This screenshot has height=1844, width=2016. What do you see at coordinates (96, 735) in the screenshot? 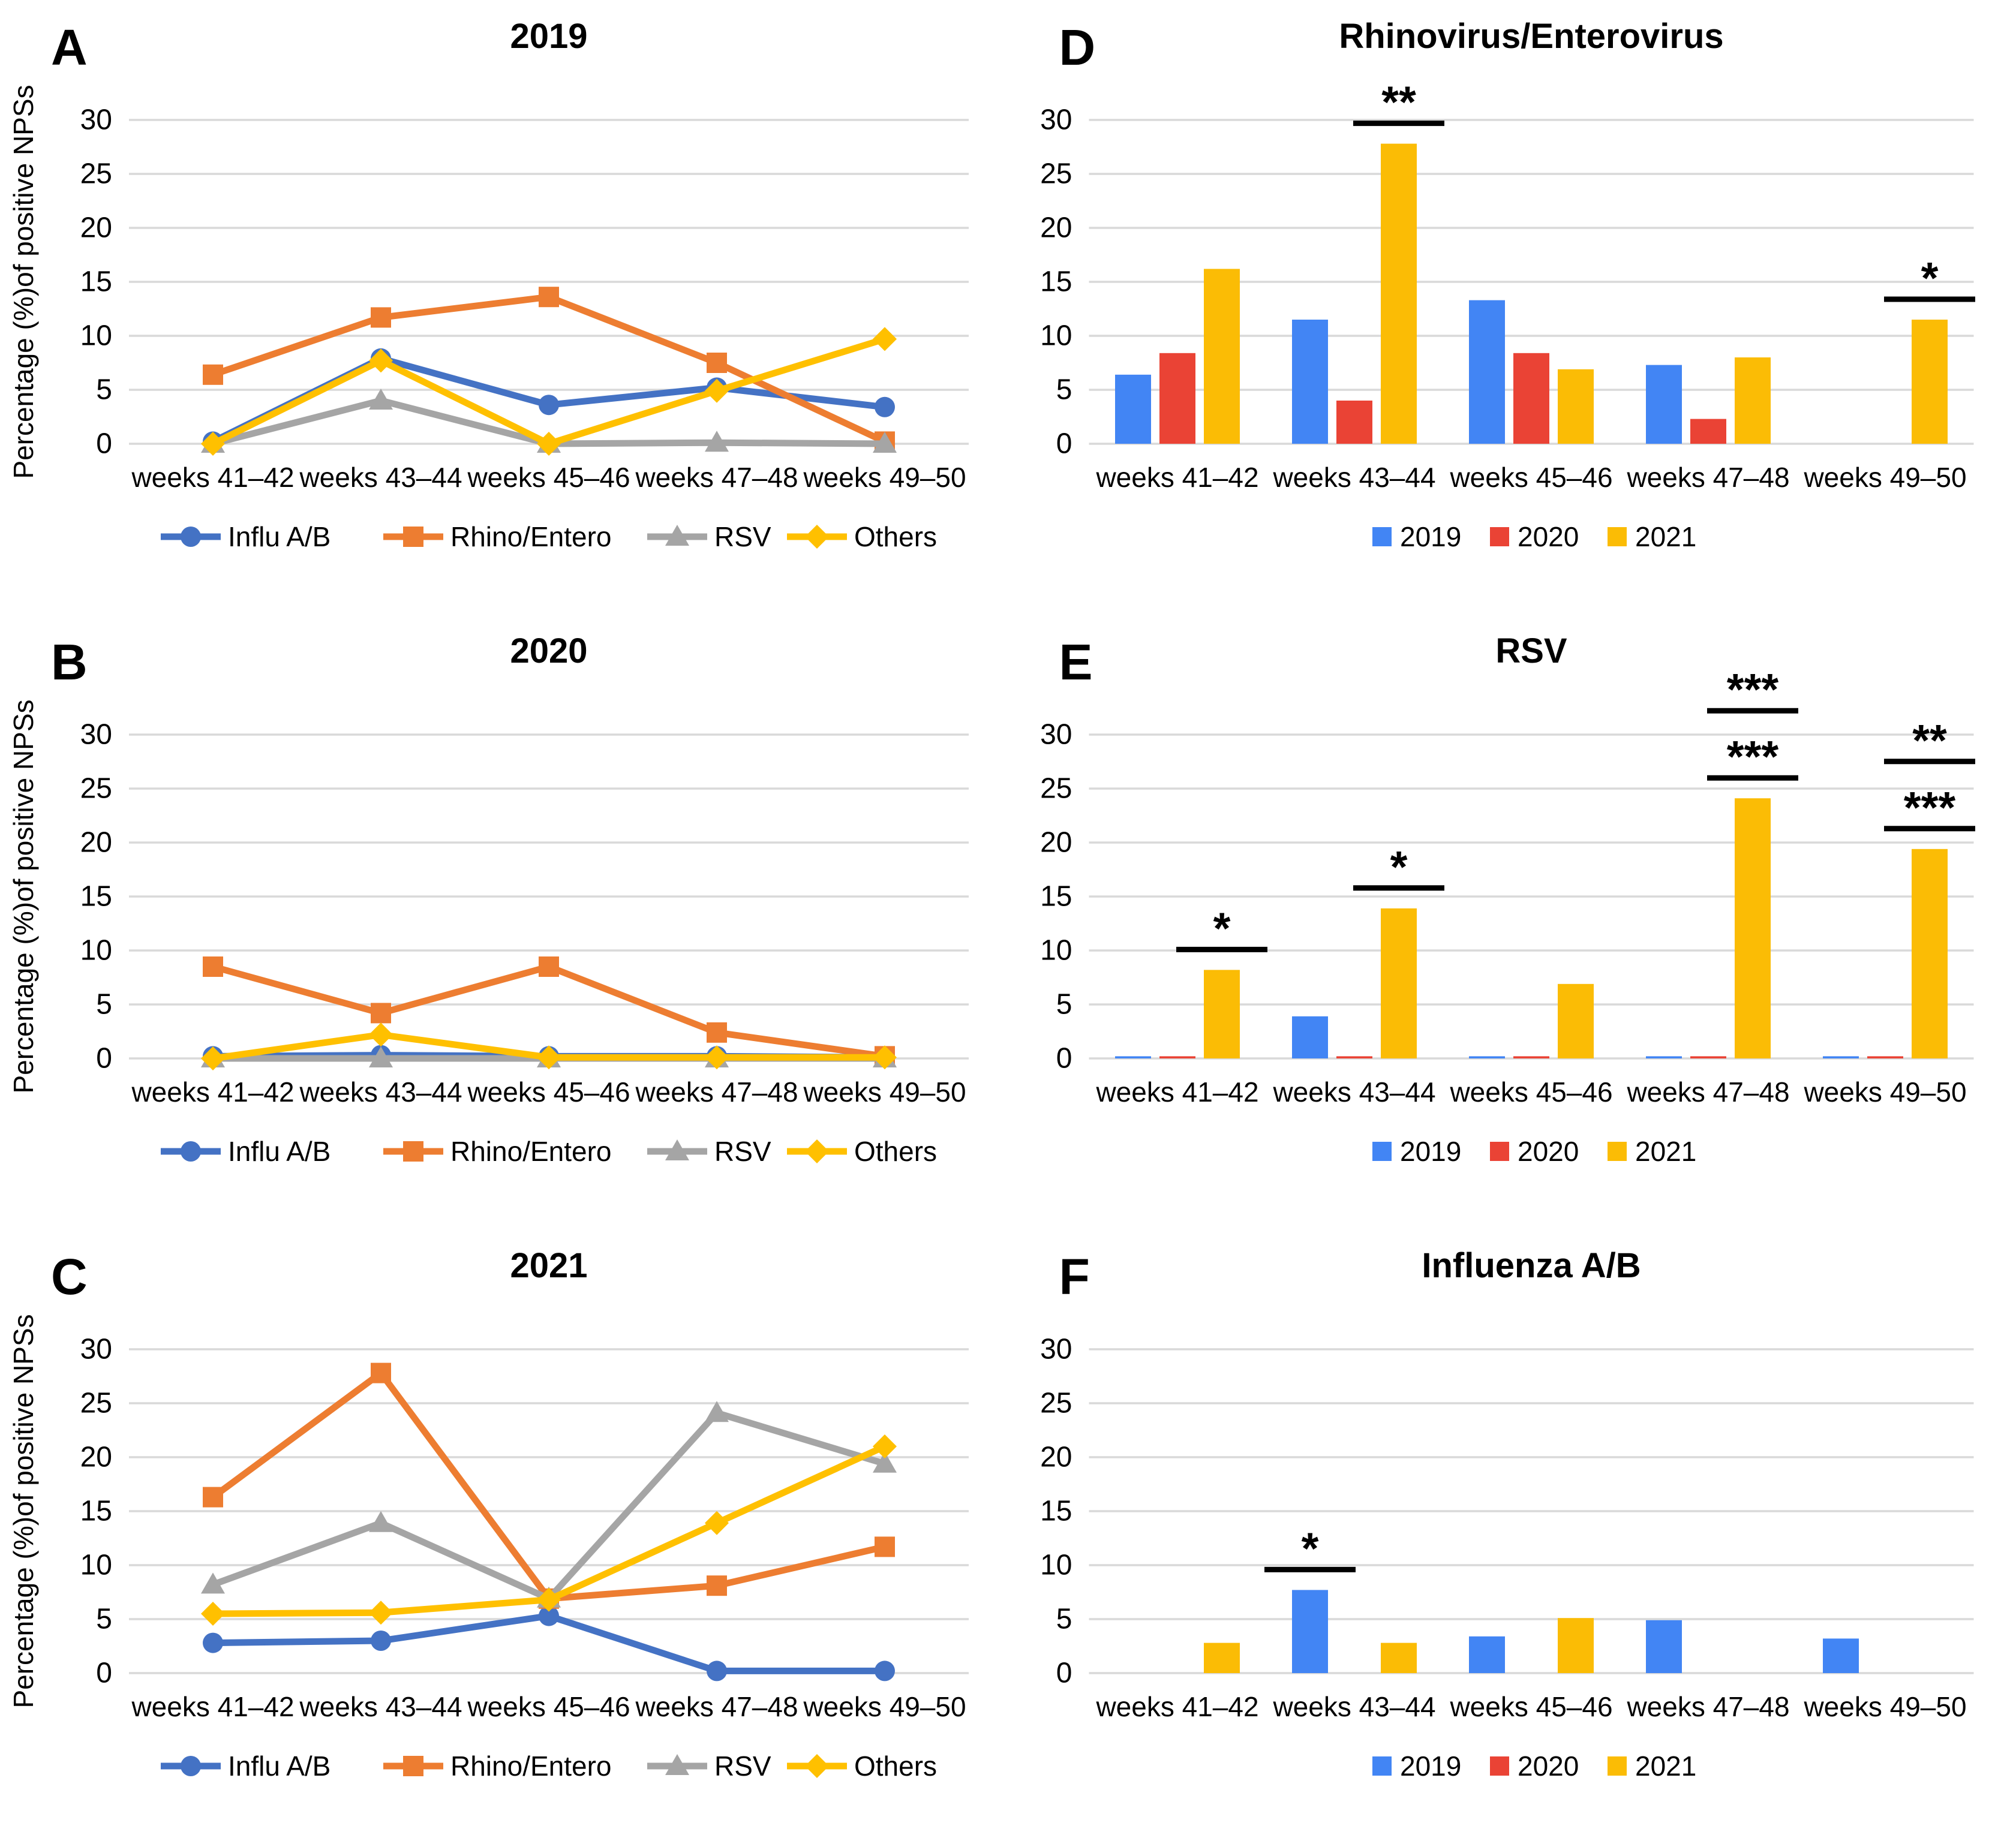
I see `y-tick-label: 30` at bounding box center [96, 735].